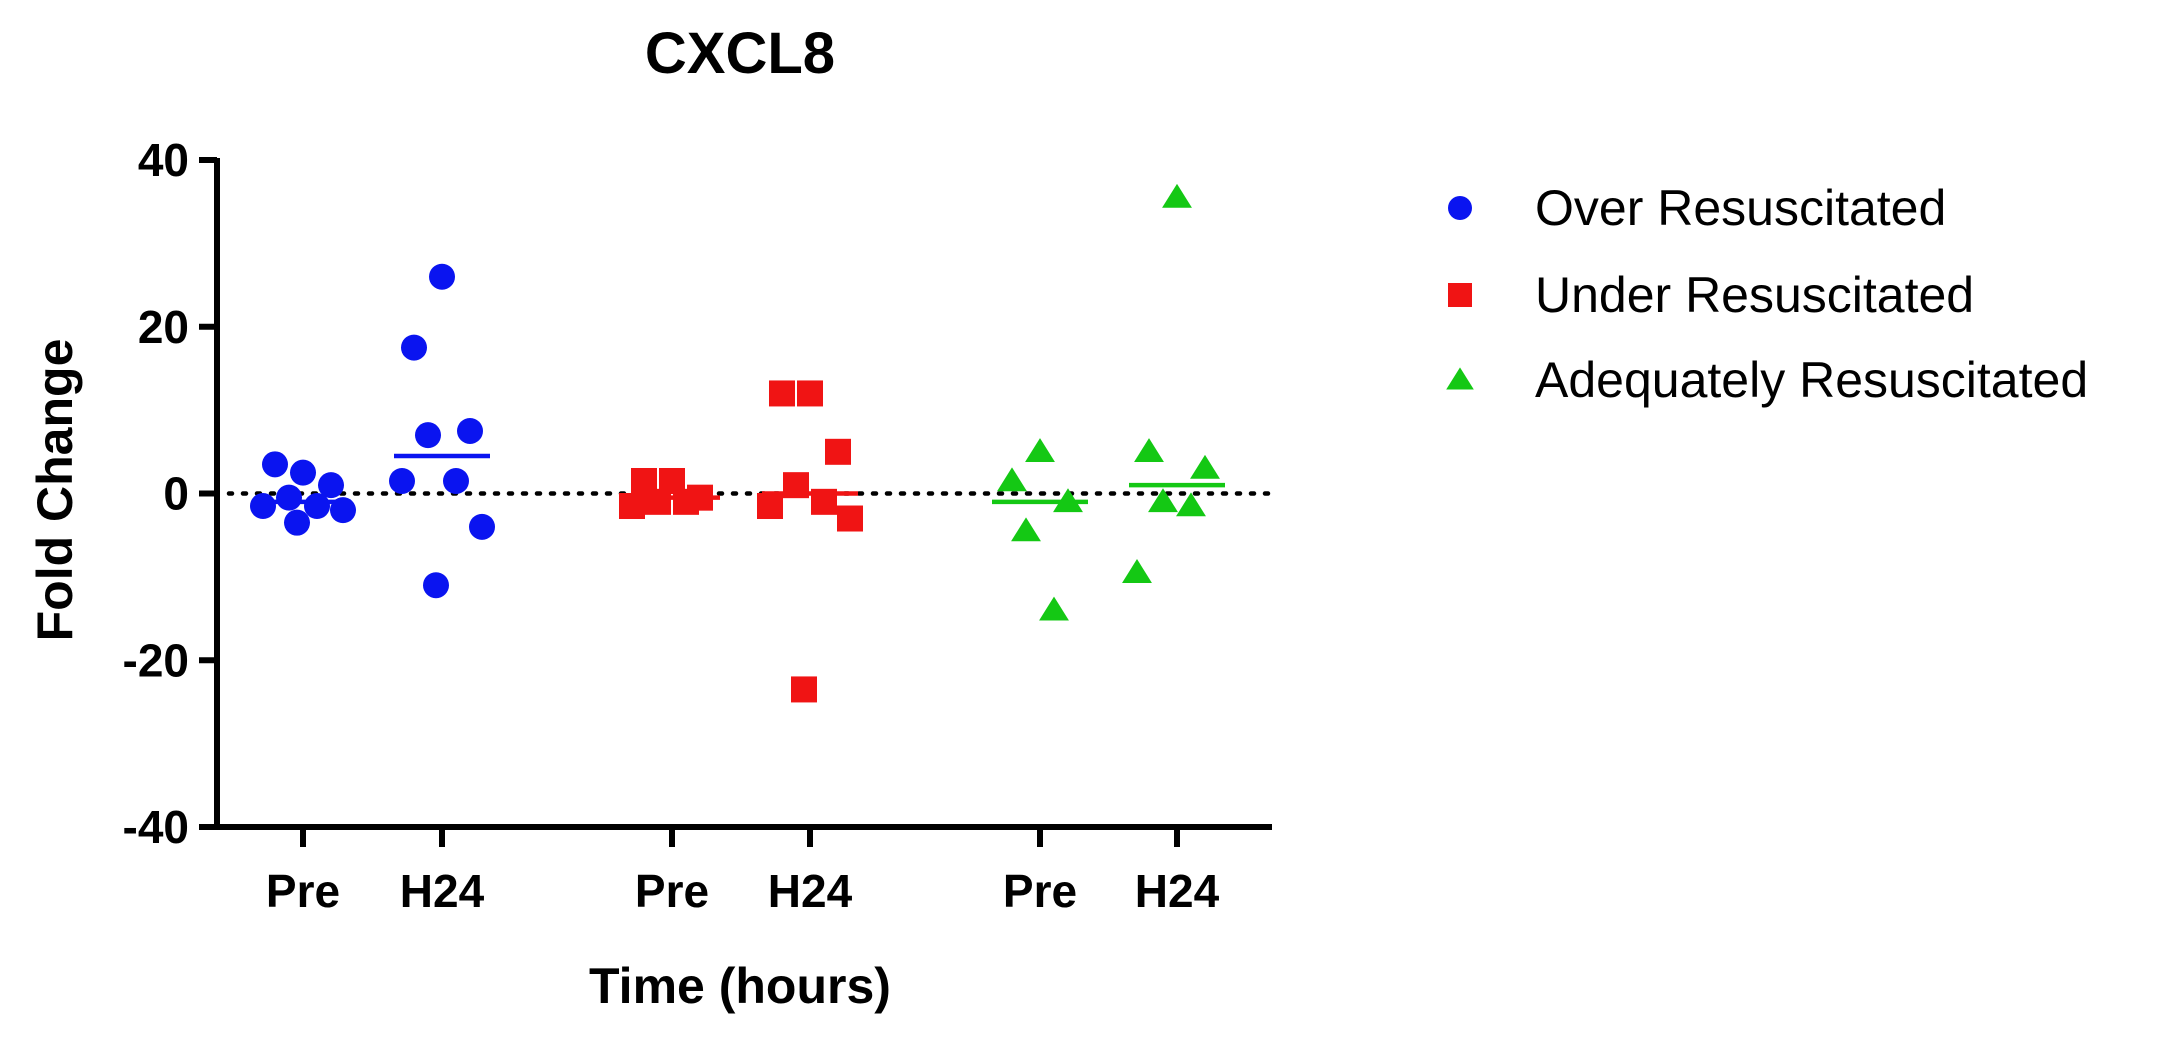 Image resolution: width=2172 pixels, height=1042 pixels. I want to click on y-tick-label: -20, so click(156, 660).